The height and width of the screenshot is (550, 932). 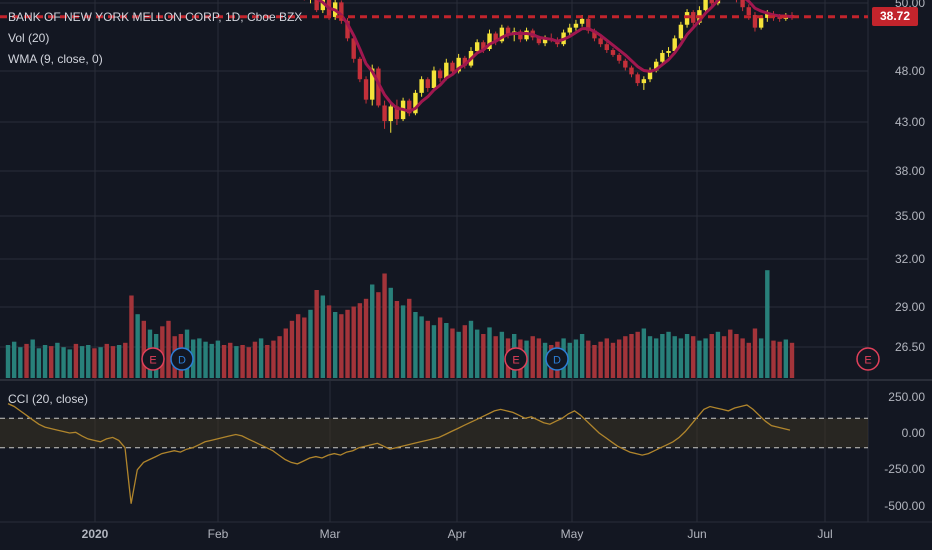 I want to click on volume-indicator-label: Vol (20), so click(x=29, y=38).